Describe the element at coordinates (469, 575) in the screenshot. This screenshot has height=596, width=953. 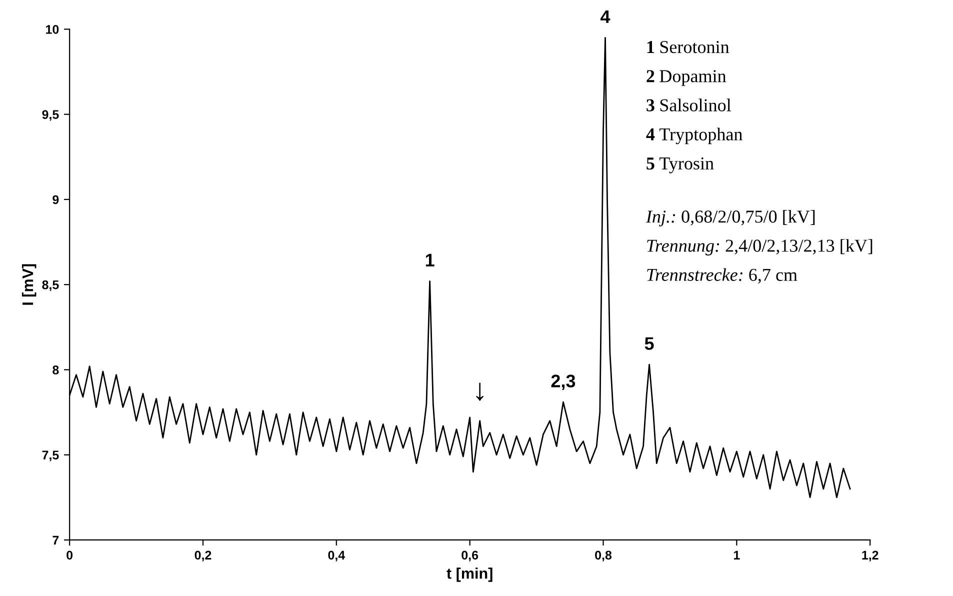
I see `x-axis-title: t [min]` at that location.